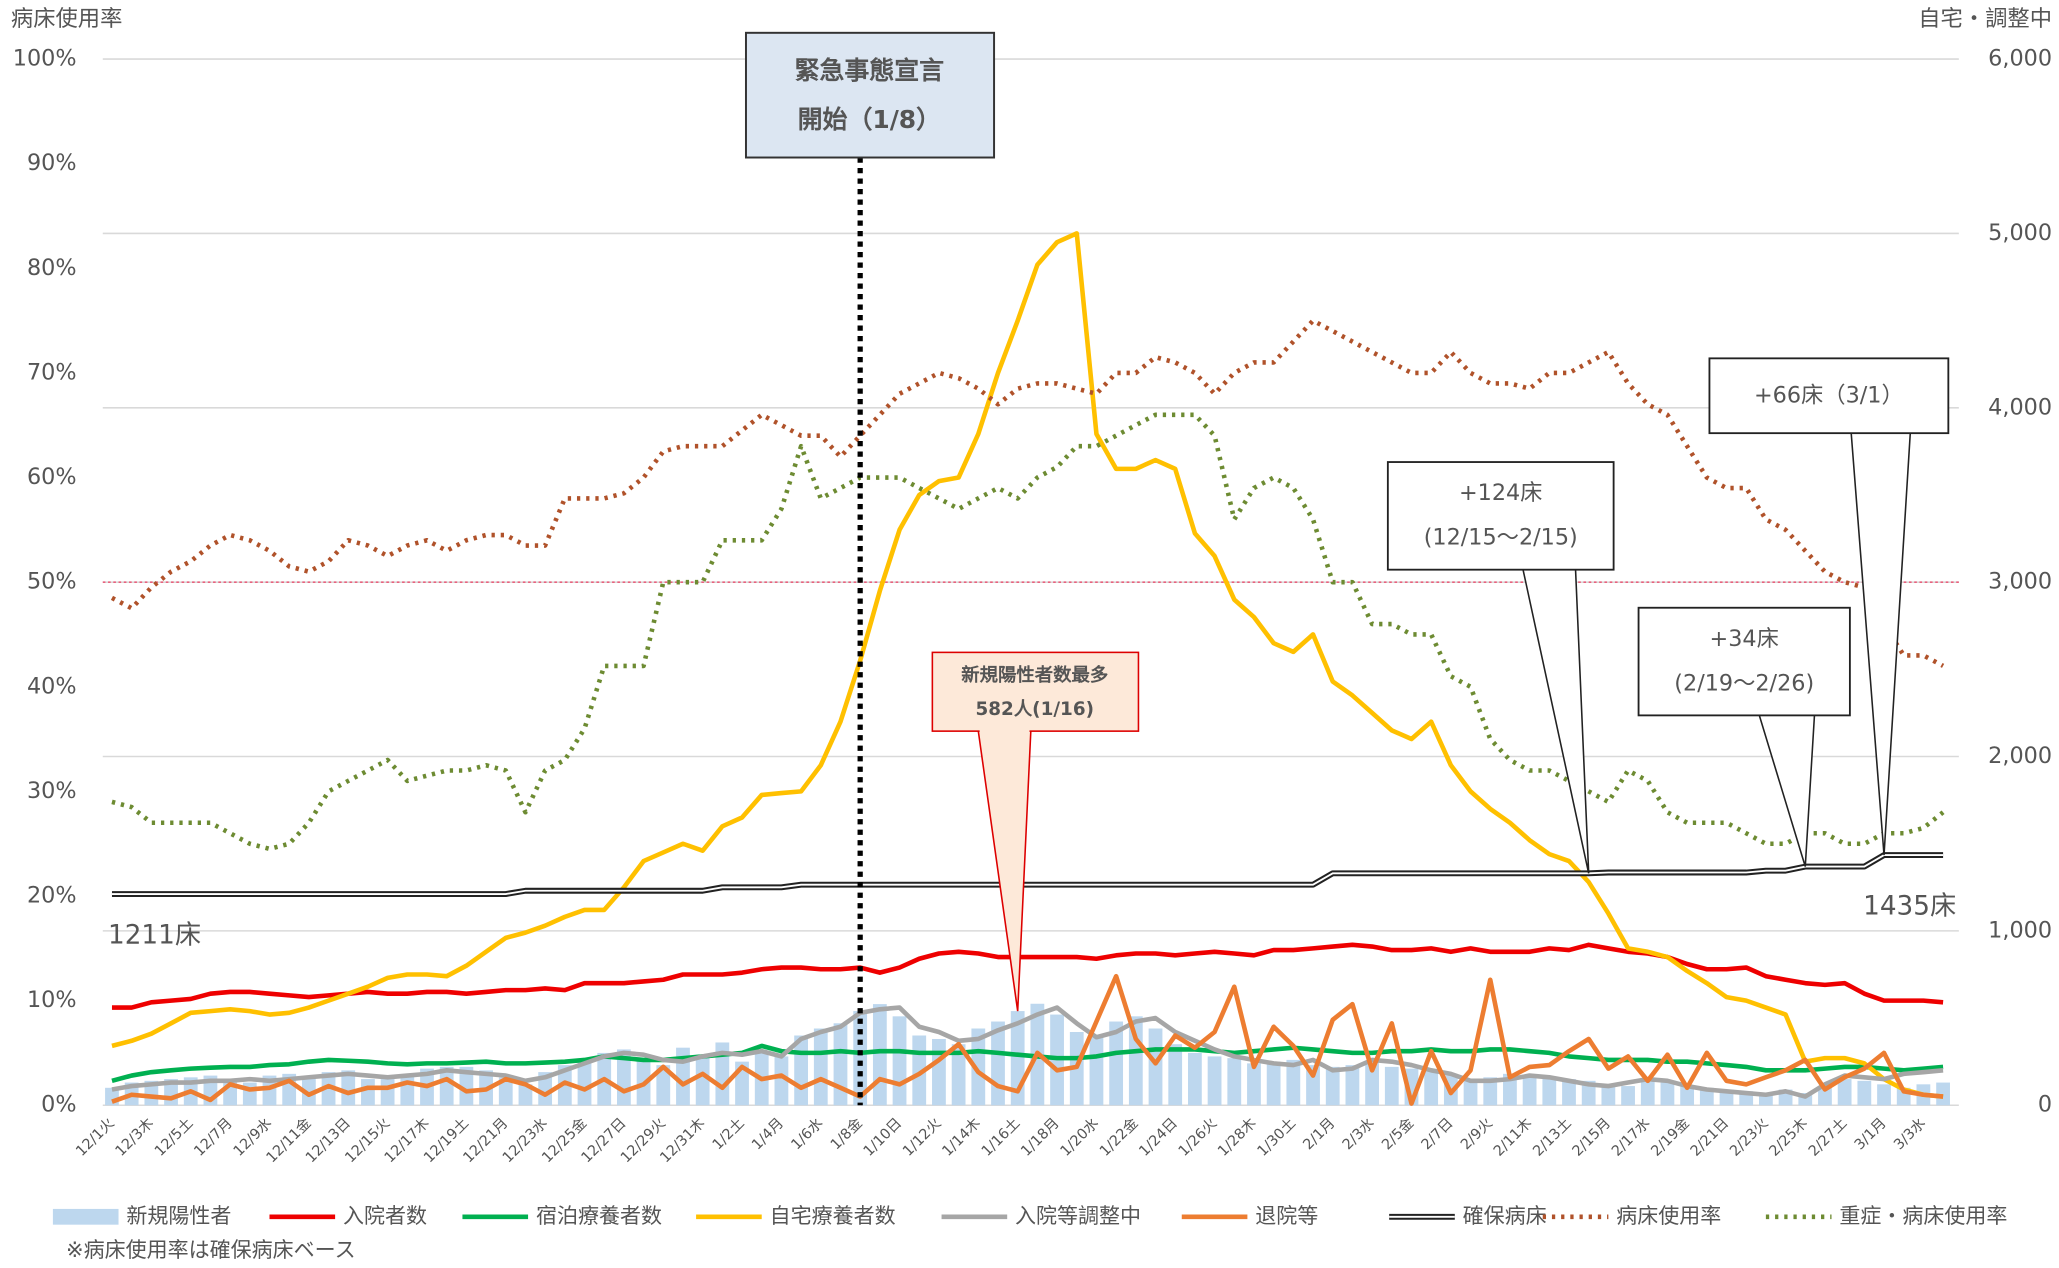 Image resolution: width=2059 pixels, height=1268 pixels. What do you see at coordinates (1749, 1137) in the screenshot?
I see `x-tick-label: 2/23火` at bounding box center [1749, 1137].